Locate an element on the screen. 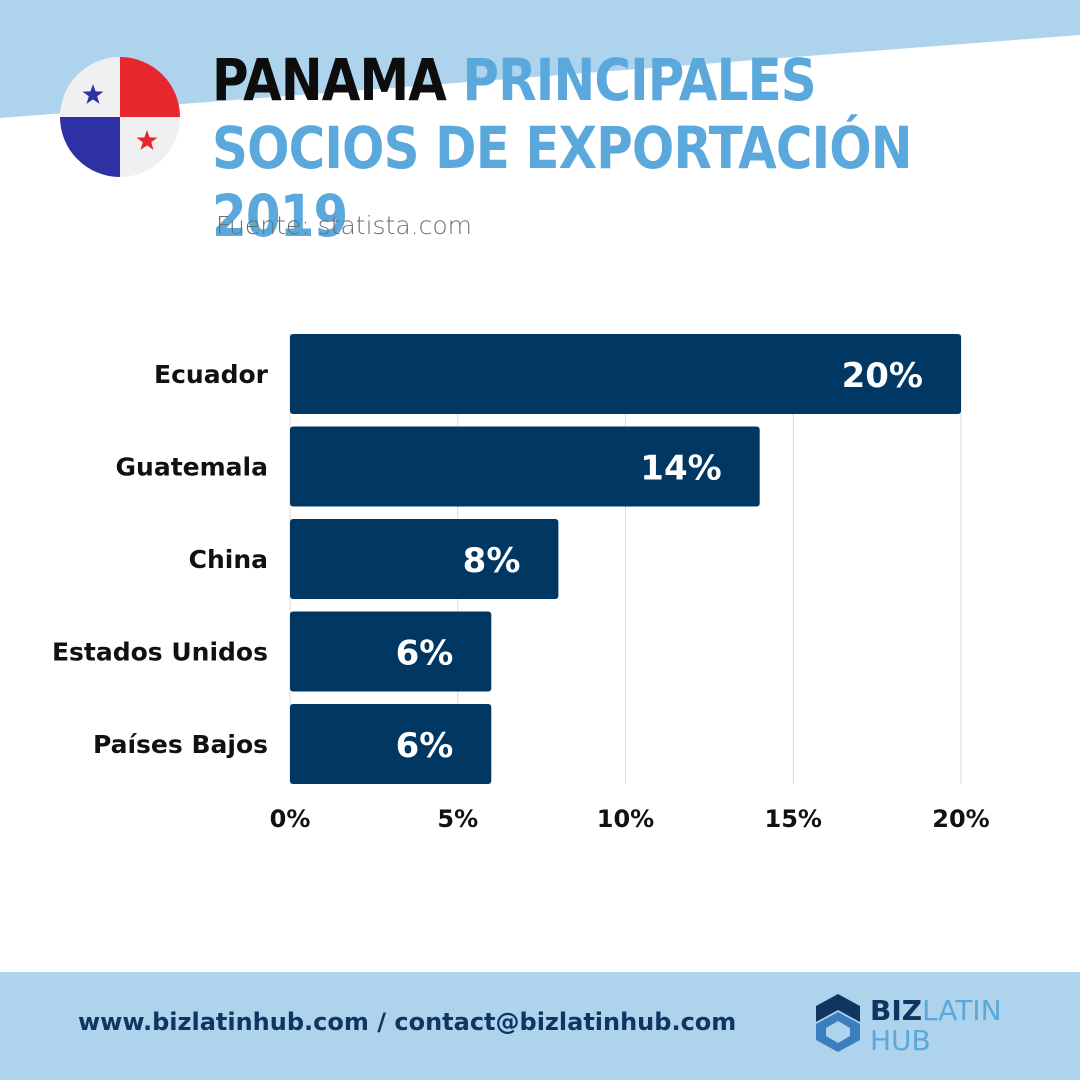  x-tick-label: 20% is located at coordinates (960, 819).